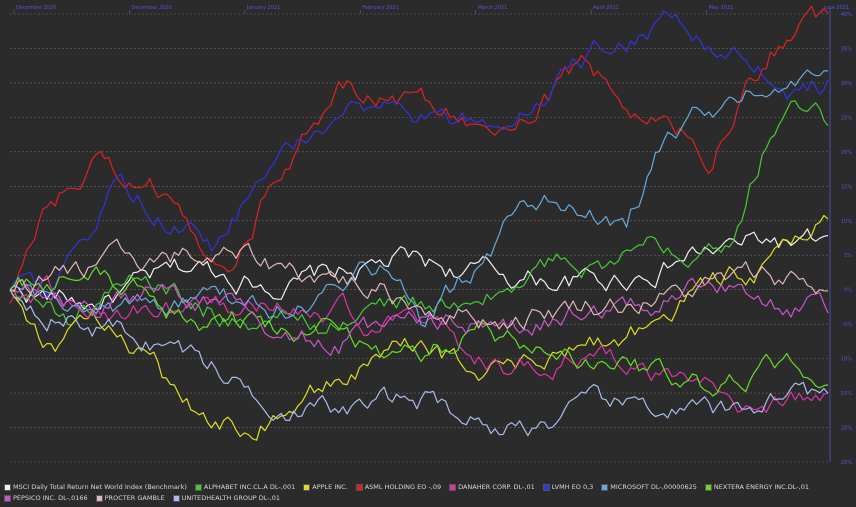 This screenshot has width=856, height=507. I want to click on y-tick-label: 35%, so click(846, 49).